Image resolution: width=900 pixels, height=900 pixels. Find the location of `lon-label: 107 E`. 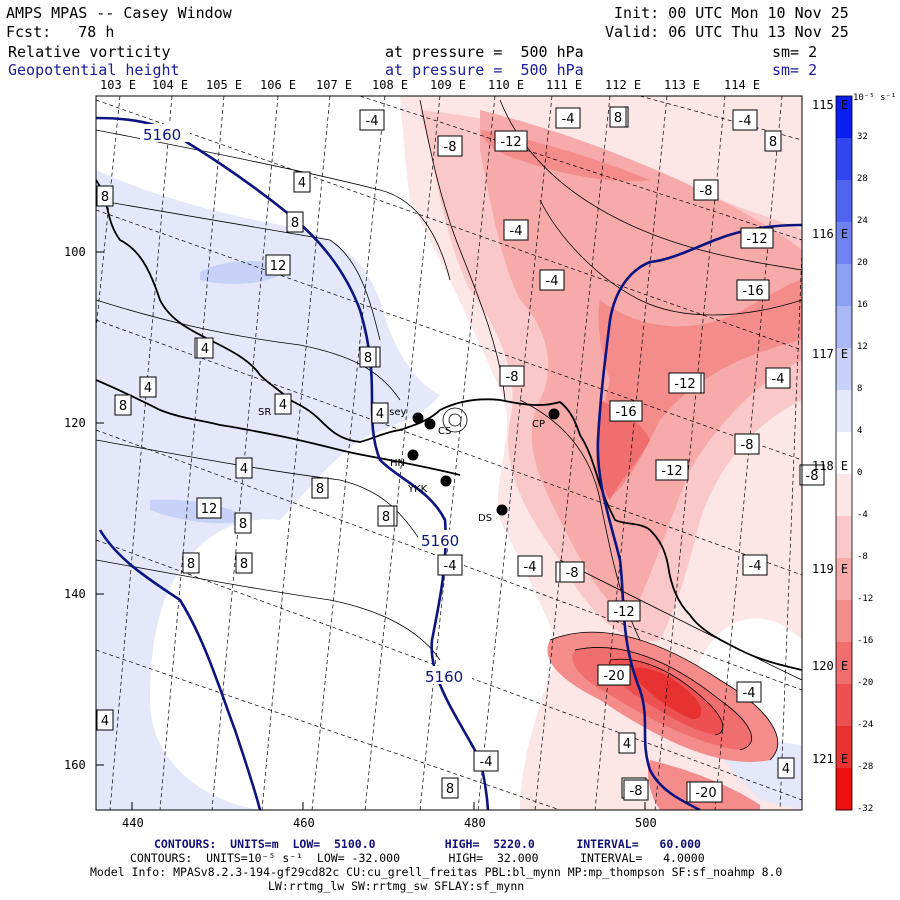

lon-label: 107 E is located at coordinates (334, 85).